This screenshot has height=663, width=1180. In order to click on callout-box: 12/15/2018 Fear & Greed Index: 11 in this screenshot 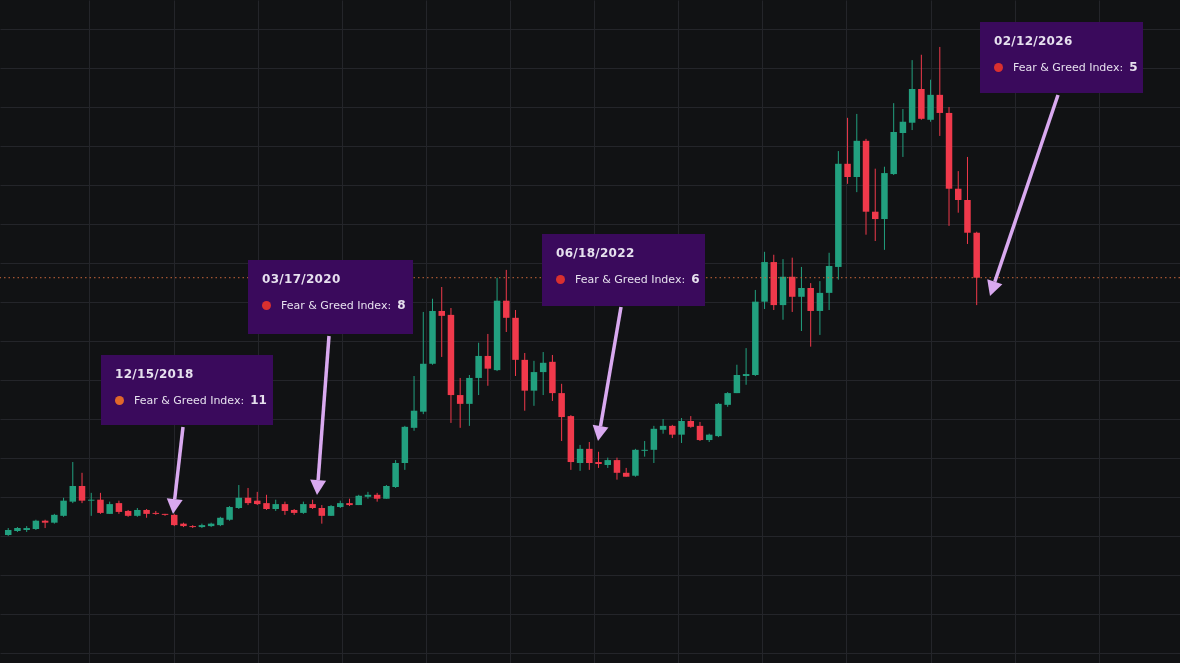, I will do `click(187, 390)`.